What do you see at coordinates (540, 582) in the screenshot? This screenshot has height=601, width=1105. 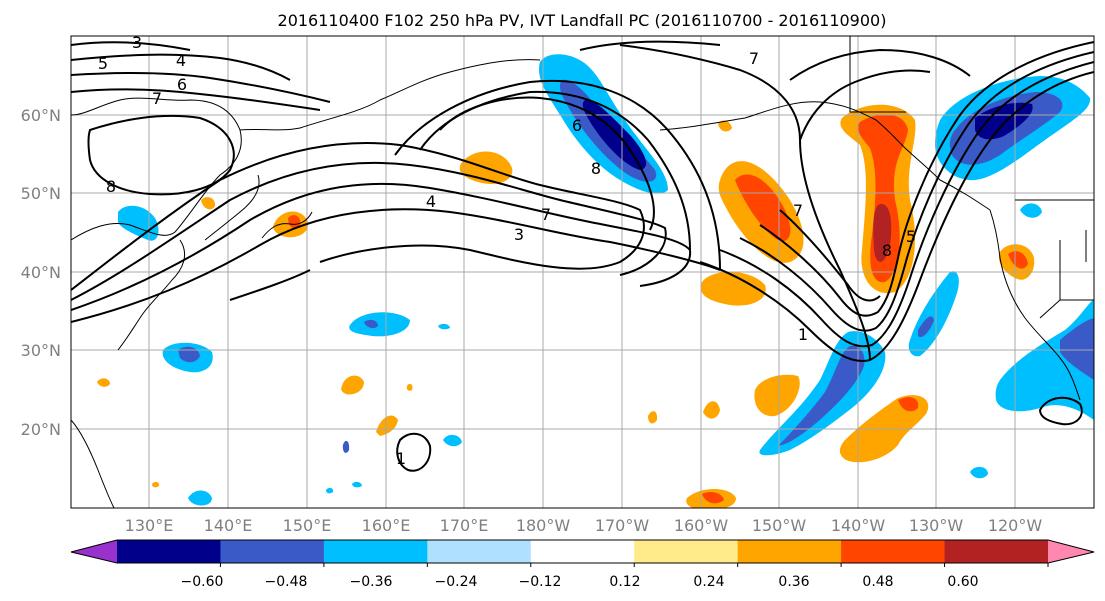 I see `colorbar-tick-label: −0.12` at bounding box center [540, 582].